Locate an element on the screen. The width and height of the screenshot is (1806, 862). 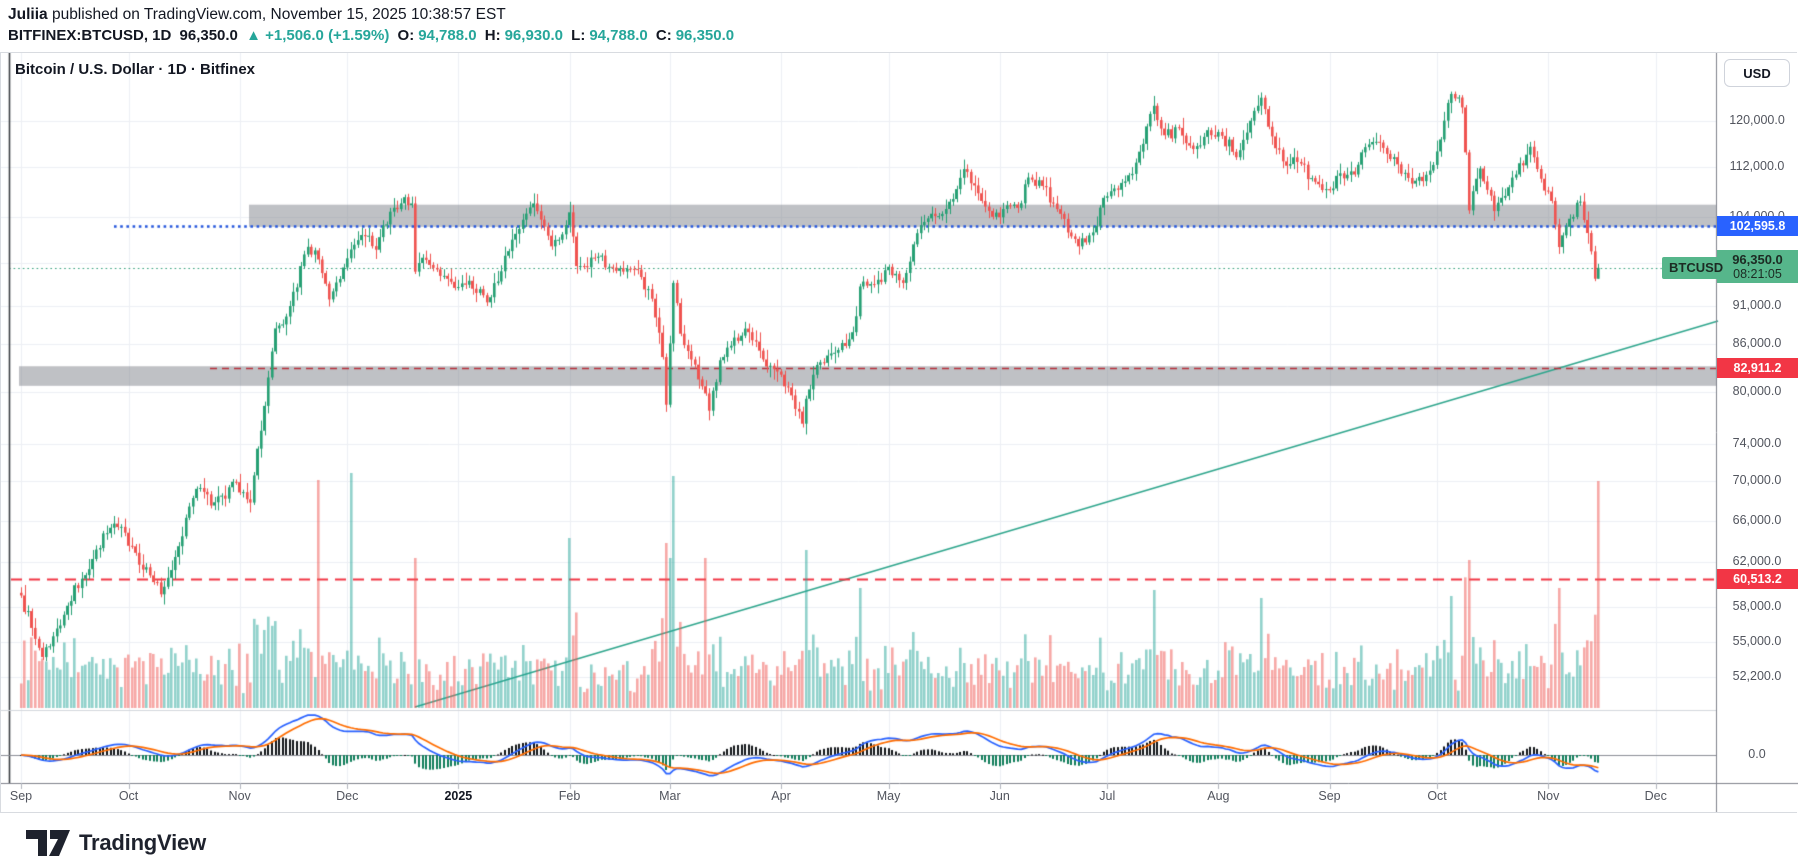
price-axis-tick: 55,000.0 is located at coordinates (1757, 641).